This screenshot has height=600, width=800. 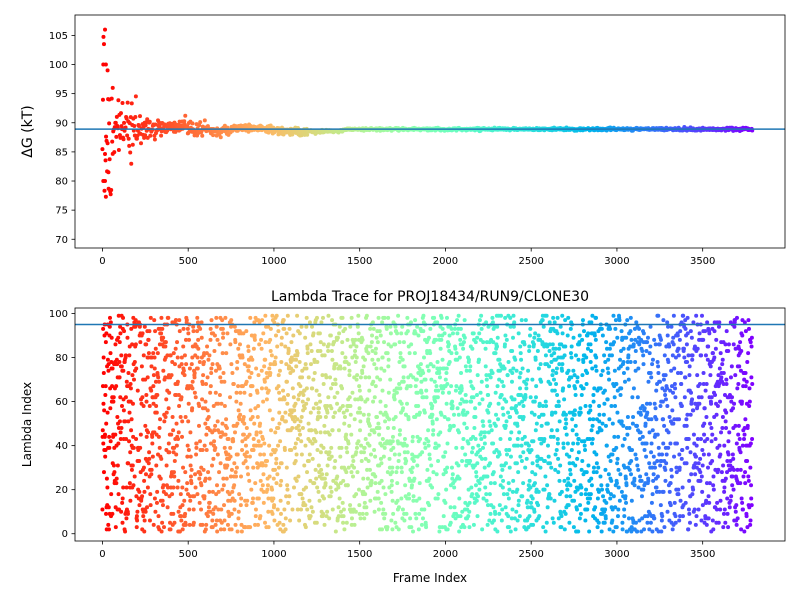 I want to click on dg-point, so click(x=135, y=116).